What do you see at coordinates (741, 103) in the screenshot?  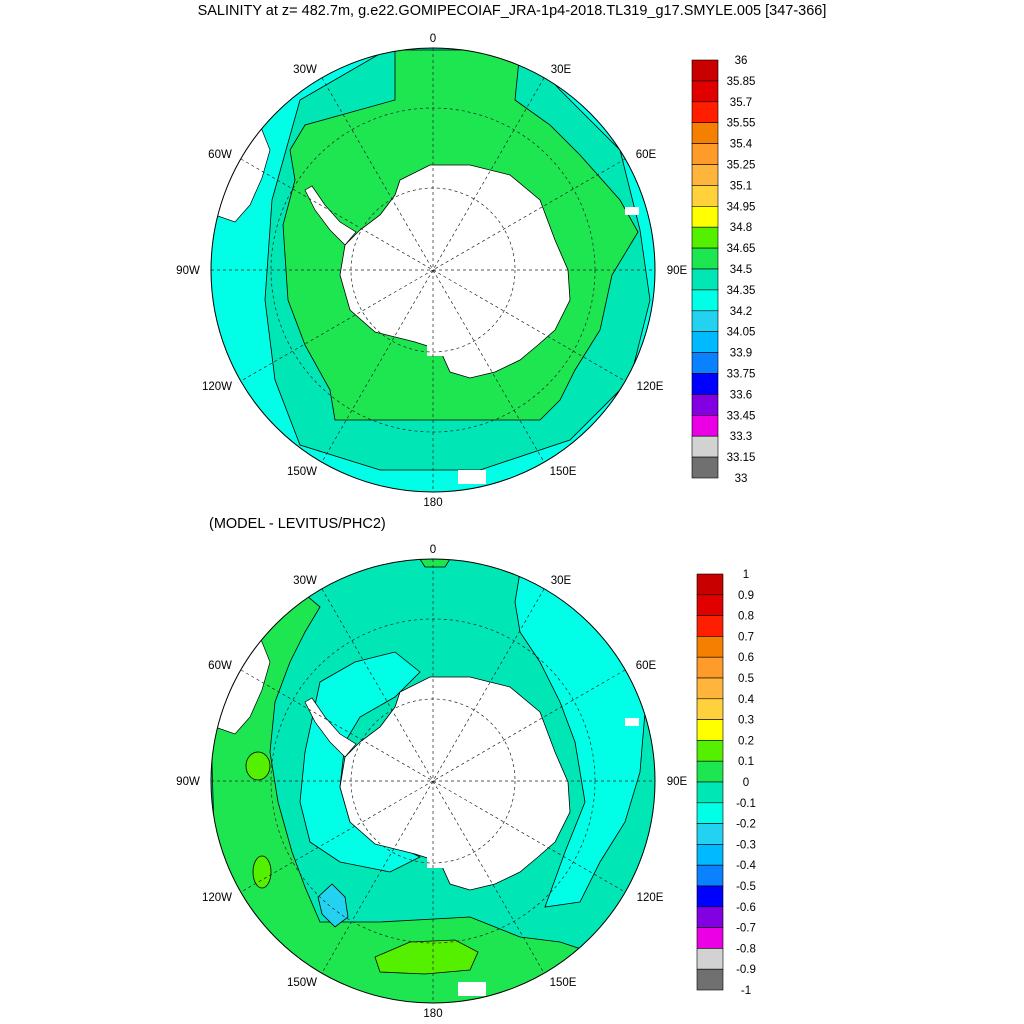 I see `salinity-colorbar-tick-label: 35.7` at bounding box center [741, 103].